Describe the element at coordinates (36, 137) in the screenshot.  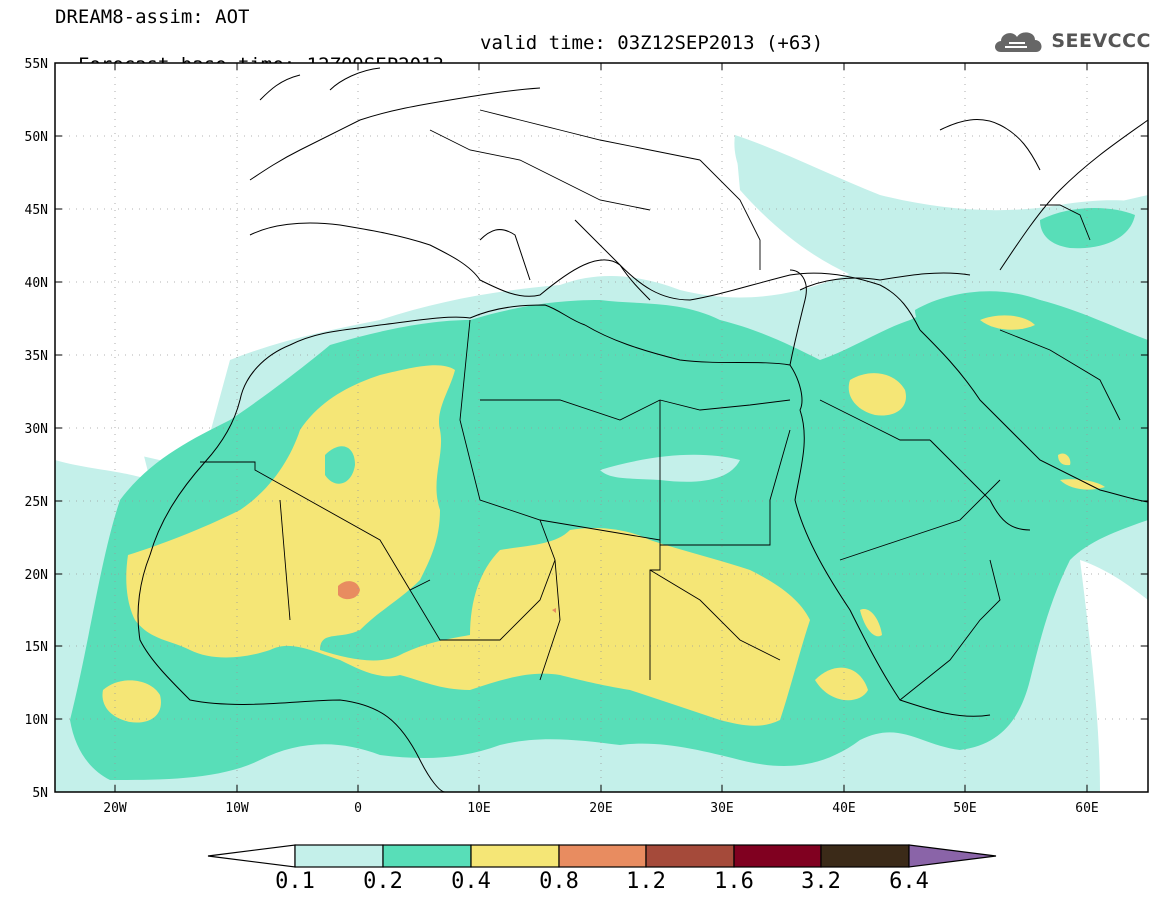
I see `lat-label: 50N` at that location.